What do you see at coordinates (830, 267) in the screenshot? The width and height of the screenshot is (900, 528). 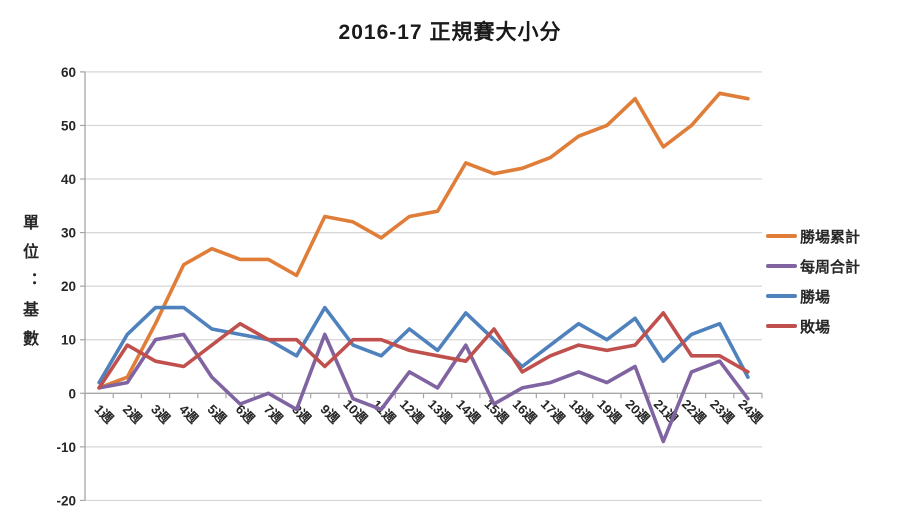 I see `legend-label: 每周合計` at bounding box center [830, 267].